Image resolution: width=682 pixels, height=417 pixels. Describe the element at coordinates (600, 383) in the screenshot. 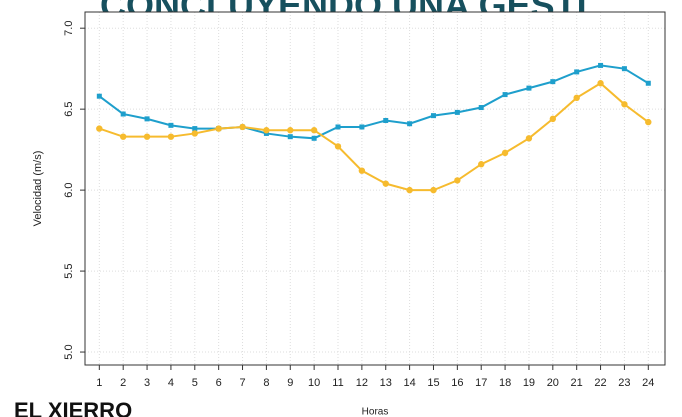

I see `x-tick-label: 22` at that location.